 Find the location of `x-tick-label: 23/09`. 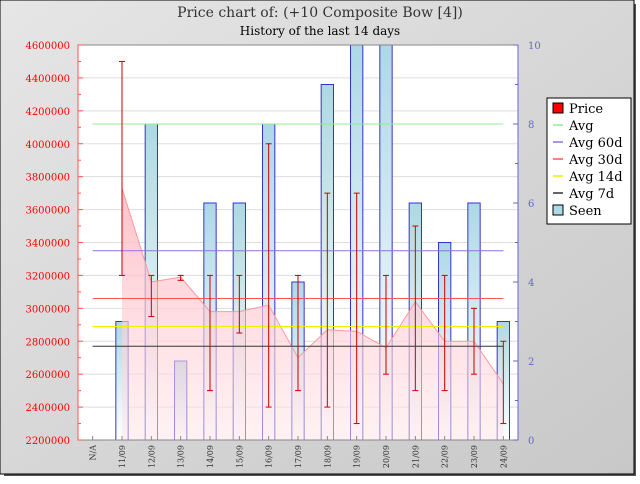

x-tick-label: 23/09 is located at coordinates (474, 456).